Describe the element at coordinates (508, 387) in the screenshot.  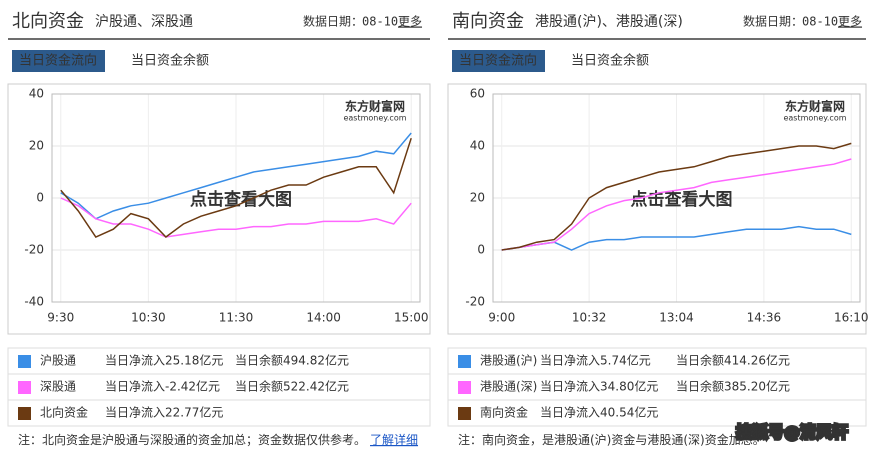
I see `legend-name: 港股通(深)` at that location.